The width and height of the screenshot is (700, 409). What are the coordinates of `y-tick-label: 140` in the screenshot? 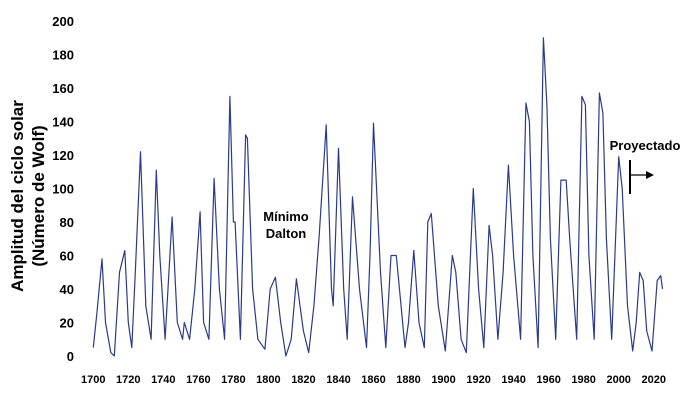 It's located at (63, 122).